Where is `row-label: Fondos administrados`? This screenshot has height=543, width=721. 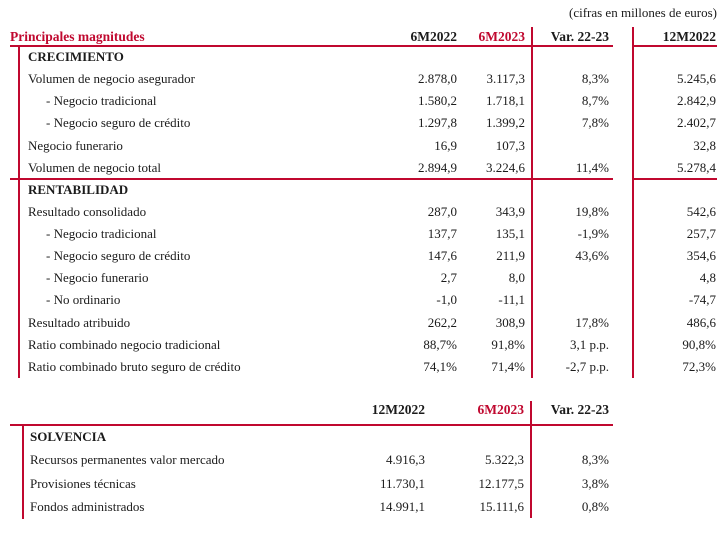
row-label: Fondos administrados is located at coordinates (87, 506).